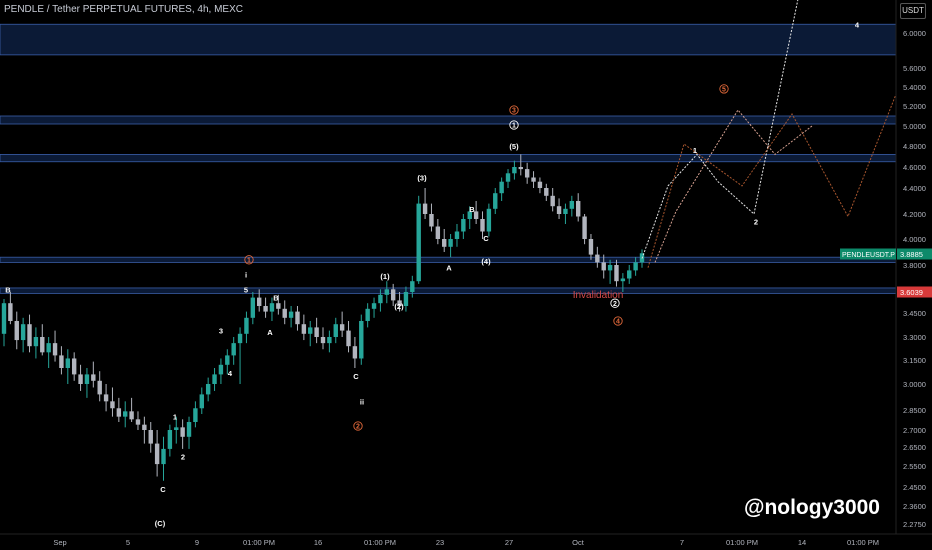 This screenshot has height=550, width=932. What do you see at coordinates (486, 238) in the screenshot?
I see `wave-label: C` at bounding box center [486, 238].